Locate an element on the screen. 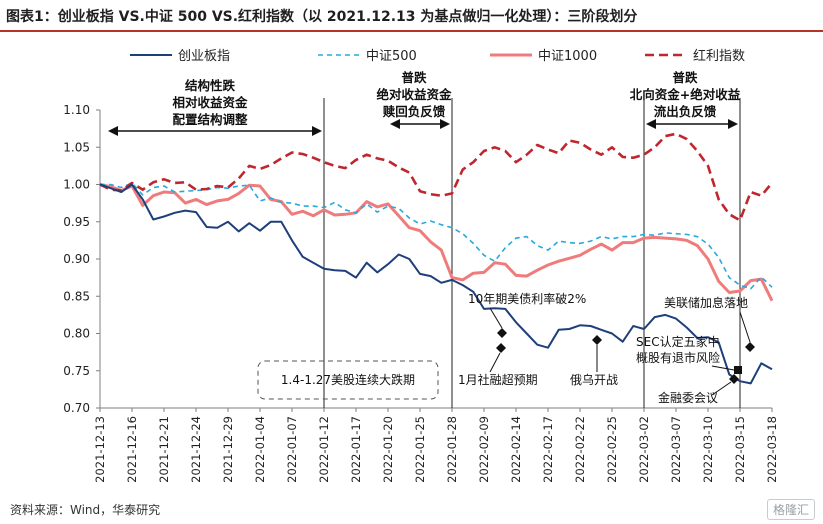 Image resolution: width=823 pixels, height=524 pixels. x-tick-label: 2022-01-12 is located at coordinates (324, 449).